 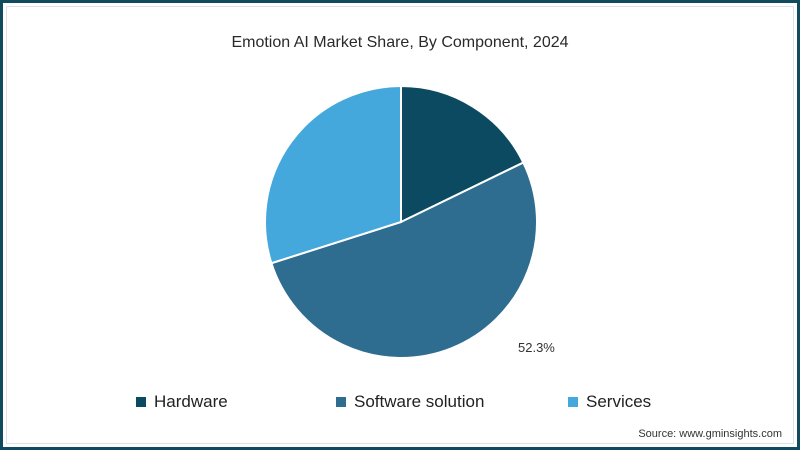 What do you see at coordinates (536, 347) in the screenshot?
I see `data-label-software: 52.3%` at bounding box center [536, 347].